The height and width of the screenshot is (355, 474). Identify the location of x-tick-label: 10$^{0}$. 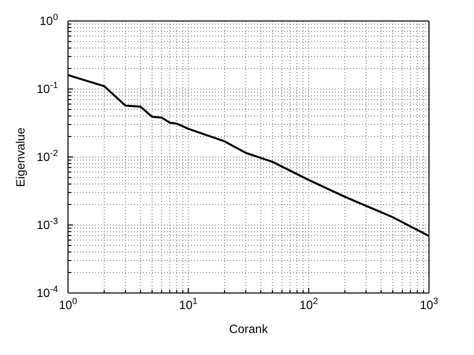
(68, 304).